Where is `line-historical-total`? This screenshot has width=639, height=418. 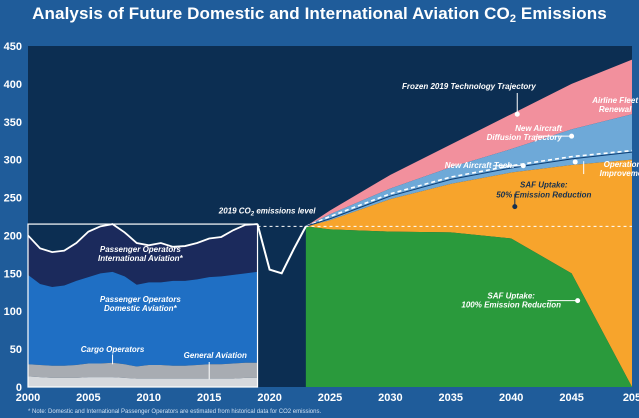 line-historical-total is located at coordinates (142, 238).